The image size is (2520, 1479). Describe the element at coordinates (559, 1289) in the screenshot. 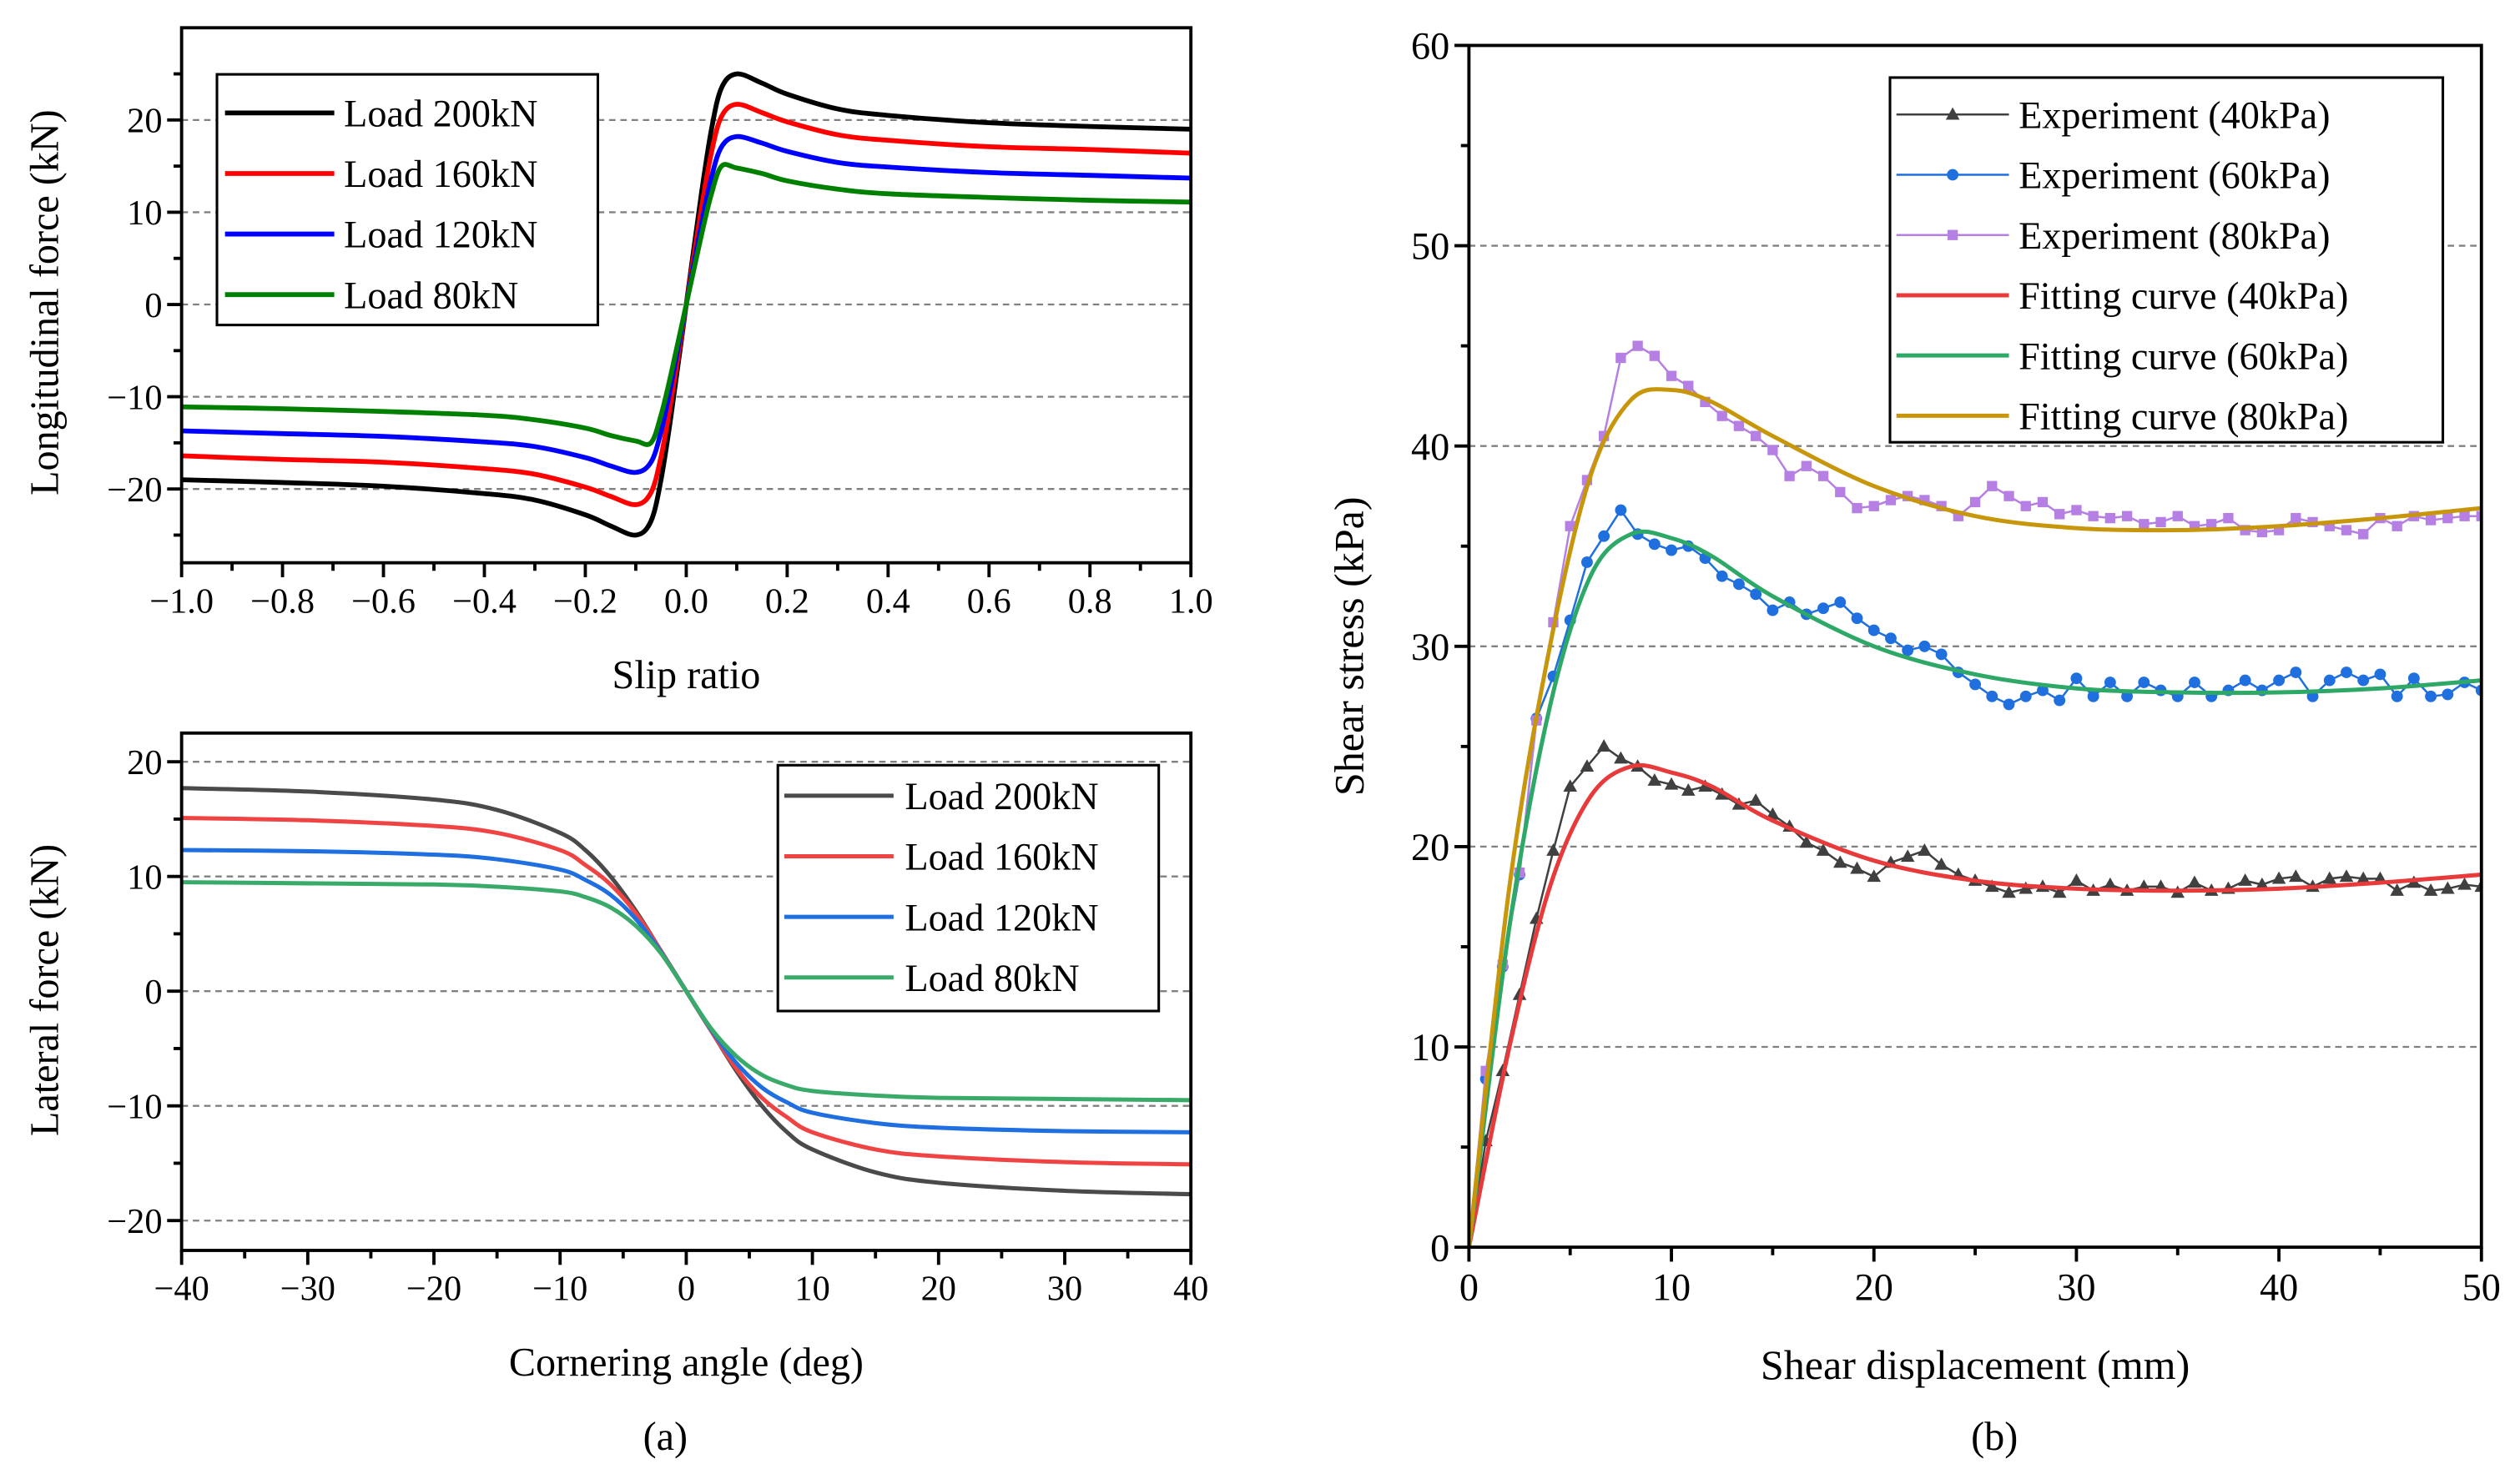

I see `x-tick-label: −10` at that location.